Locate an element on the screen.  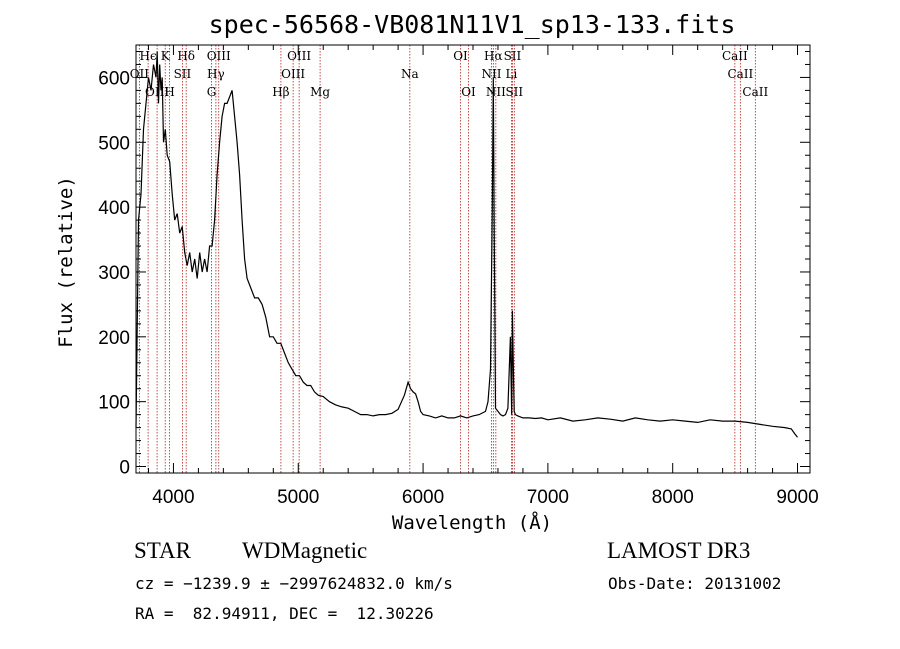
line-label: K is located at coordinates (166, 56).